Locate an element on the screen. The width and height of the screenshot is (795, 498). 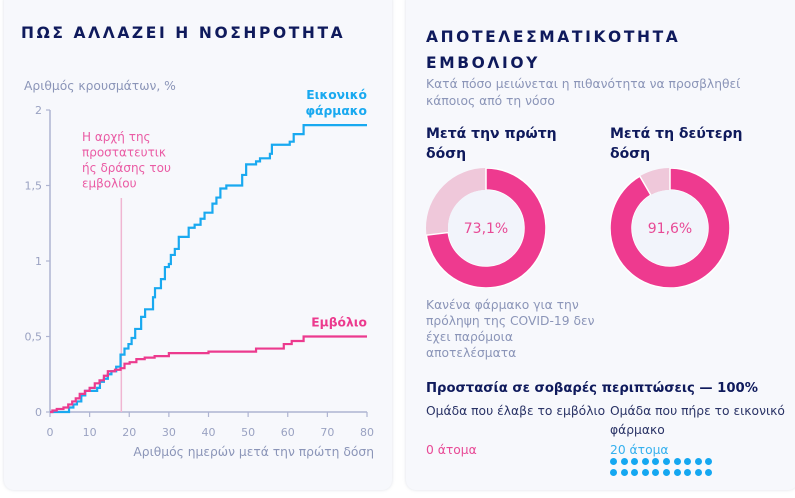
x-tick-label: 0 is located at coordinates (50, 432).